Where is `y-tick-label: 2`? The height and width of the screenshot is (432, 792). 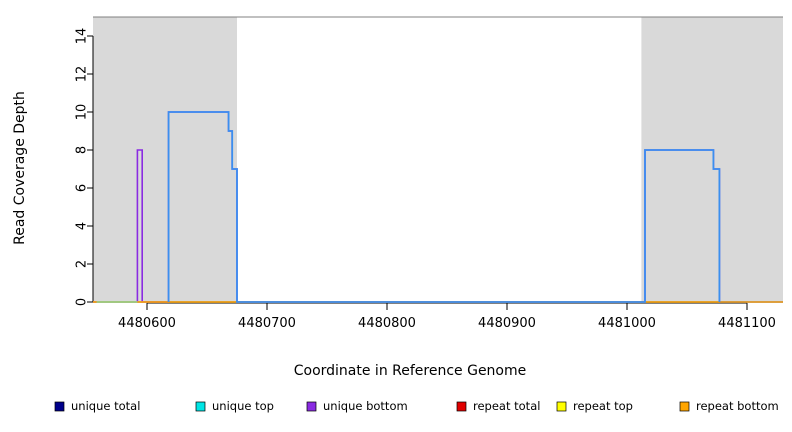 y-tick-label: 2 is located at coordinates (82, 264).